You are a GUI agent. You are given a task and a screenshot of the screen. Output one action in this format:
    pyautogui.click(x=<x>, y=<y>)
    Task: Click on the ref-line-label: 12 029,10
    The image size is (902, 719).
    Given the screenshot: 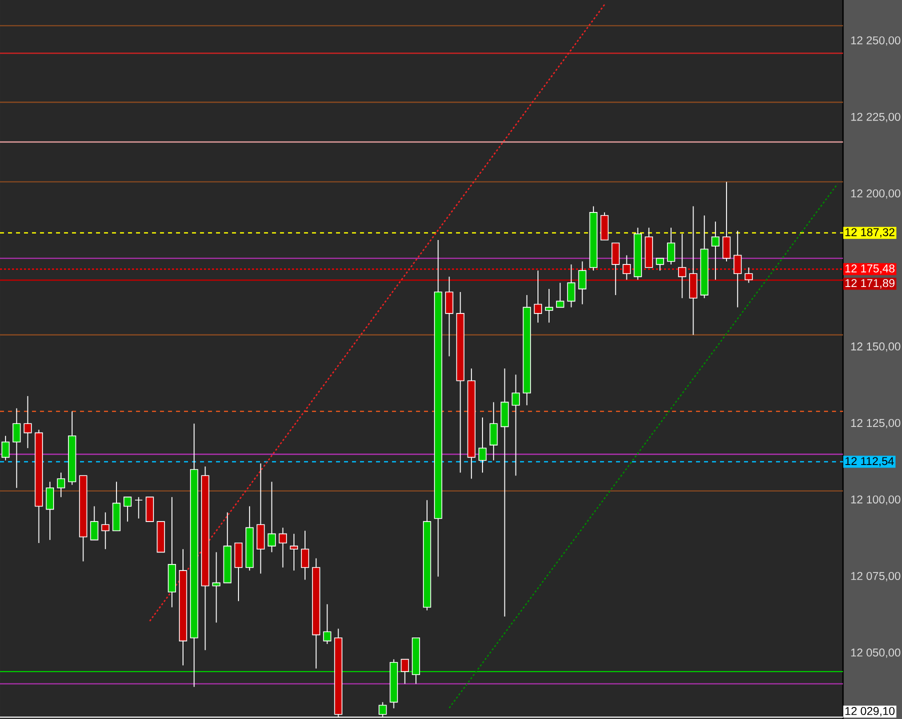 What is the action you would take?
    pyautogui.click(x=870, y=711)
    